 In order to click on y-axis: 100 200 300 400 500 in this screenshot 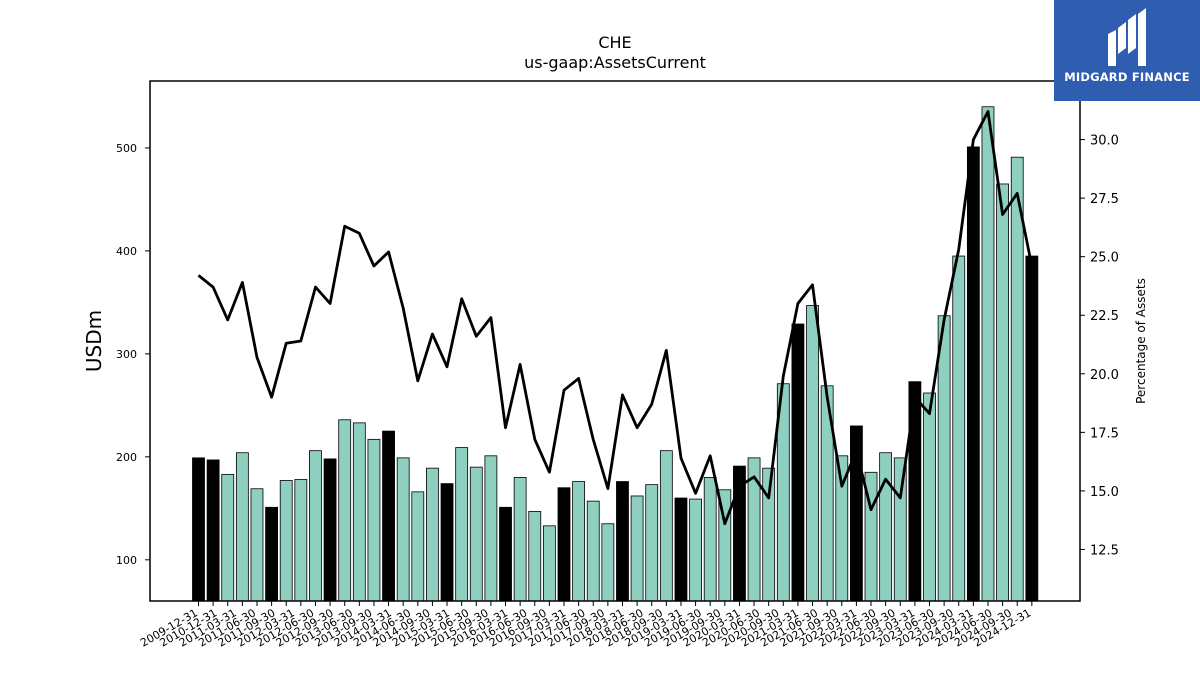, I will do `click(133, 354)`.